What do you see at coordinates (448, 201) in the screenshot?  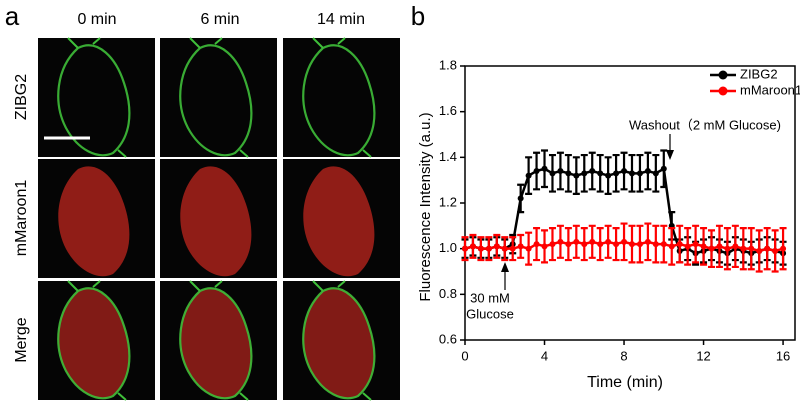 I see `y-tick-label: 1.2` at bounding box center [448, 201].